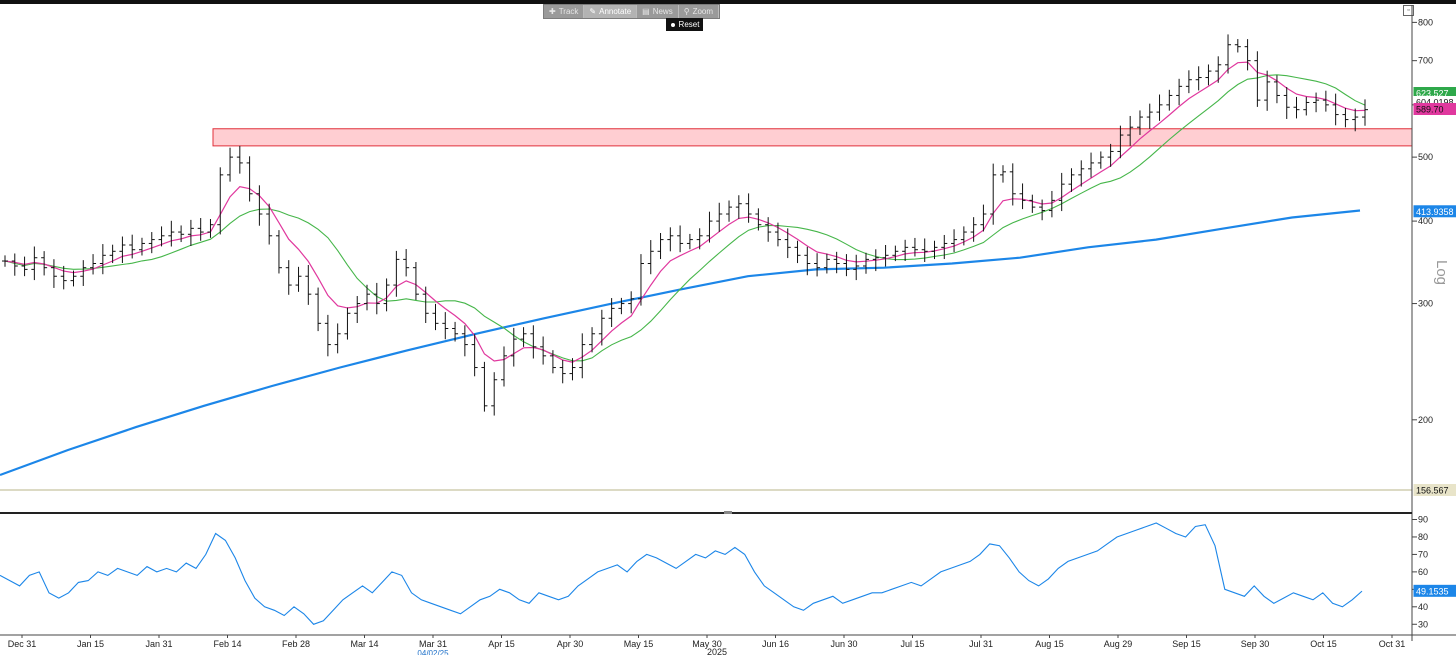 The image size is (1456, 655). I want to click on news-button: ▤ News, so click(658, 11).